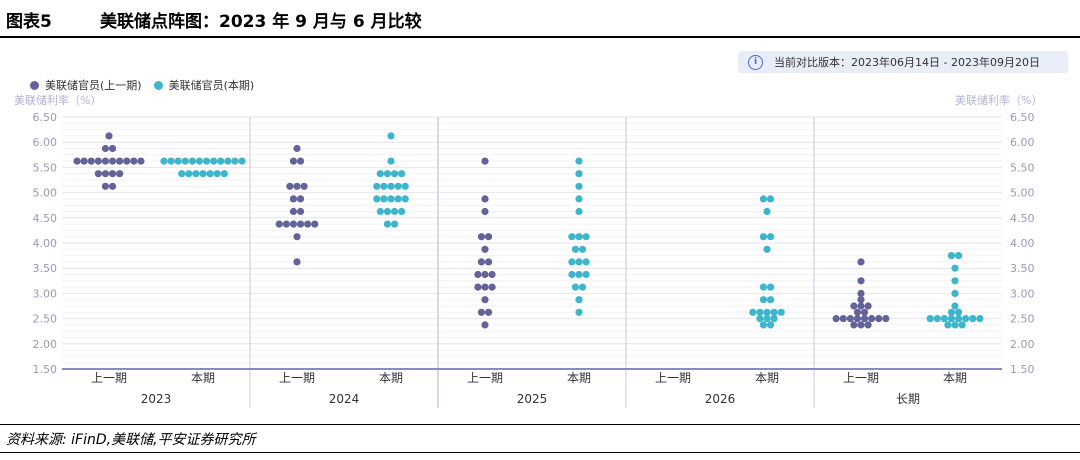  Describe the element at coordinates (131, 440) in the screenshot. I see `source-note: 资料来源: iFinD,美联储,平安证券研究所` at that location.